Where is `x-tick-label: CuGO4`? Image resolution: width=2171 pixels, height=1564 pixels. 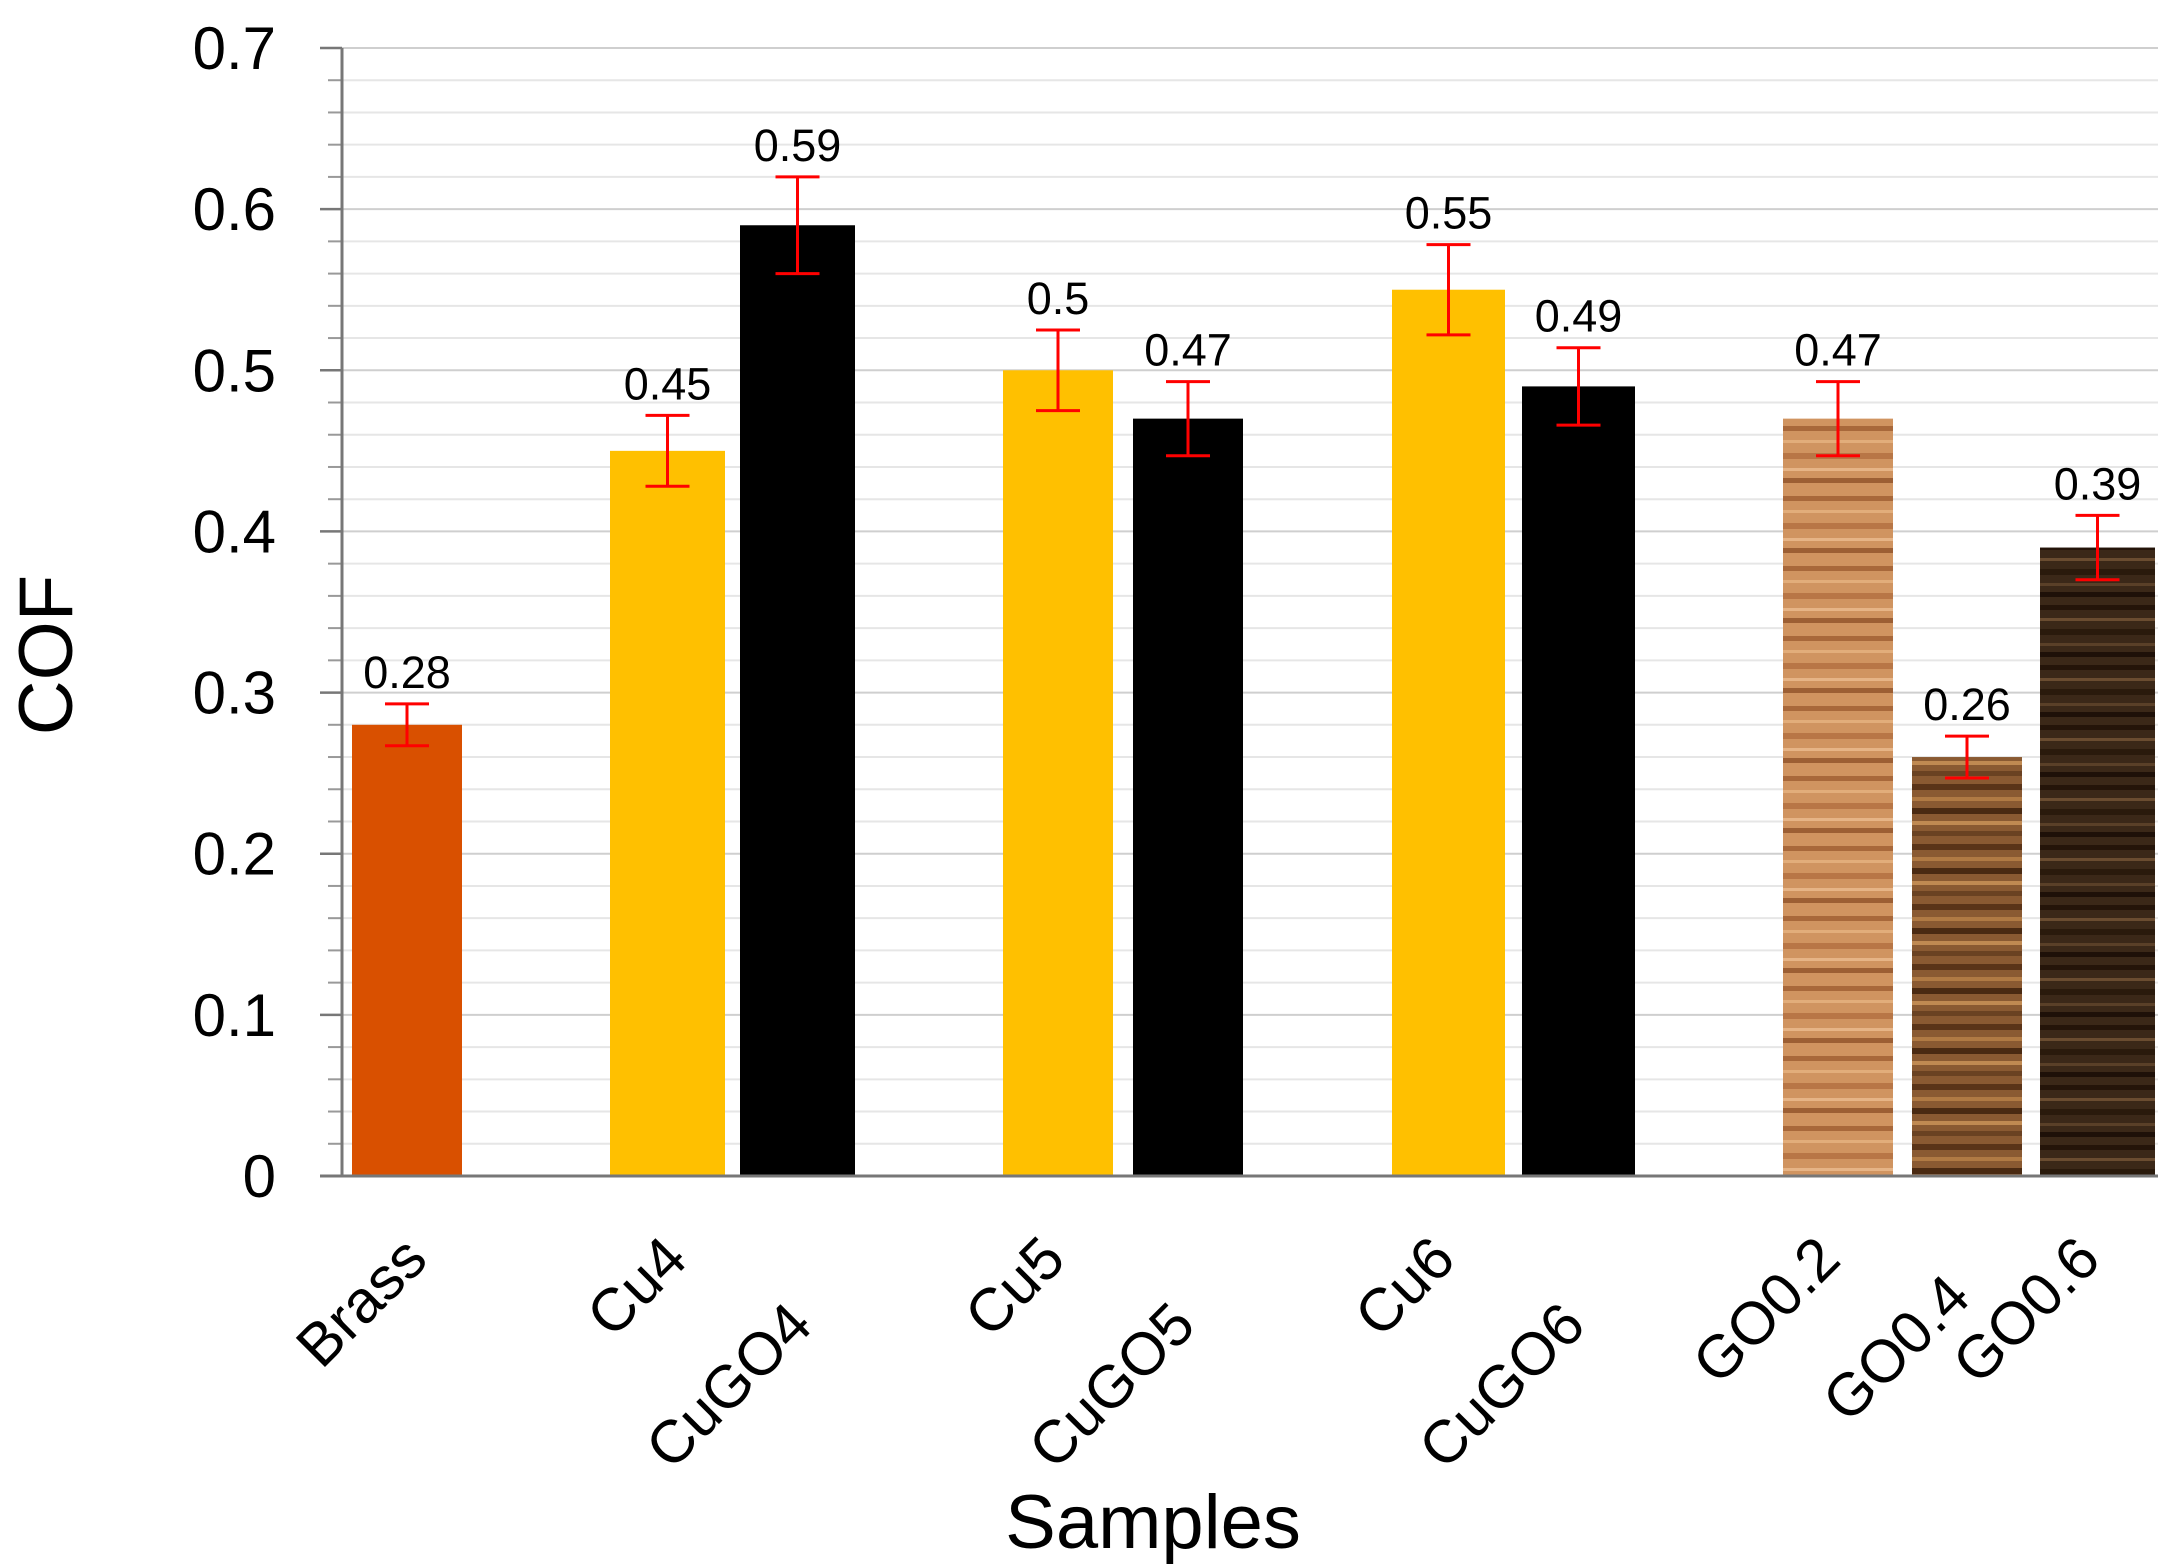 x-tick-label: CuGO4 is located at coordinates (728, 1385).